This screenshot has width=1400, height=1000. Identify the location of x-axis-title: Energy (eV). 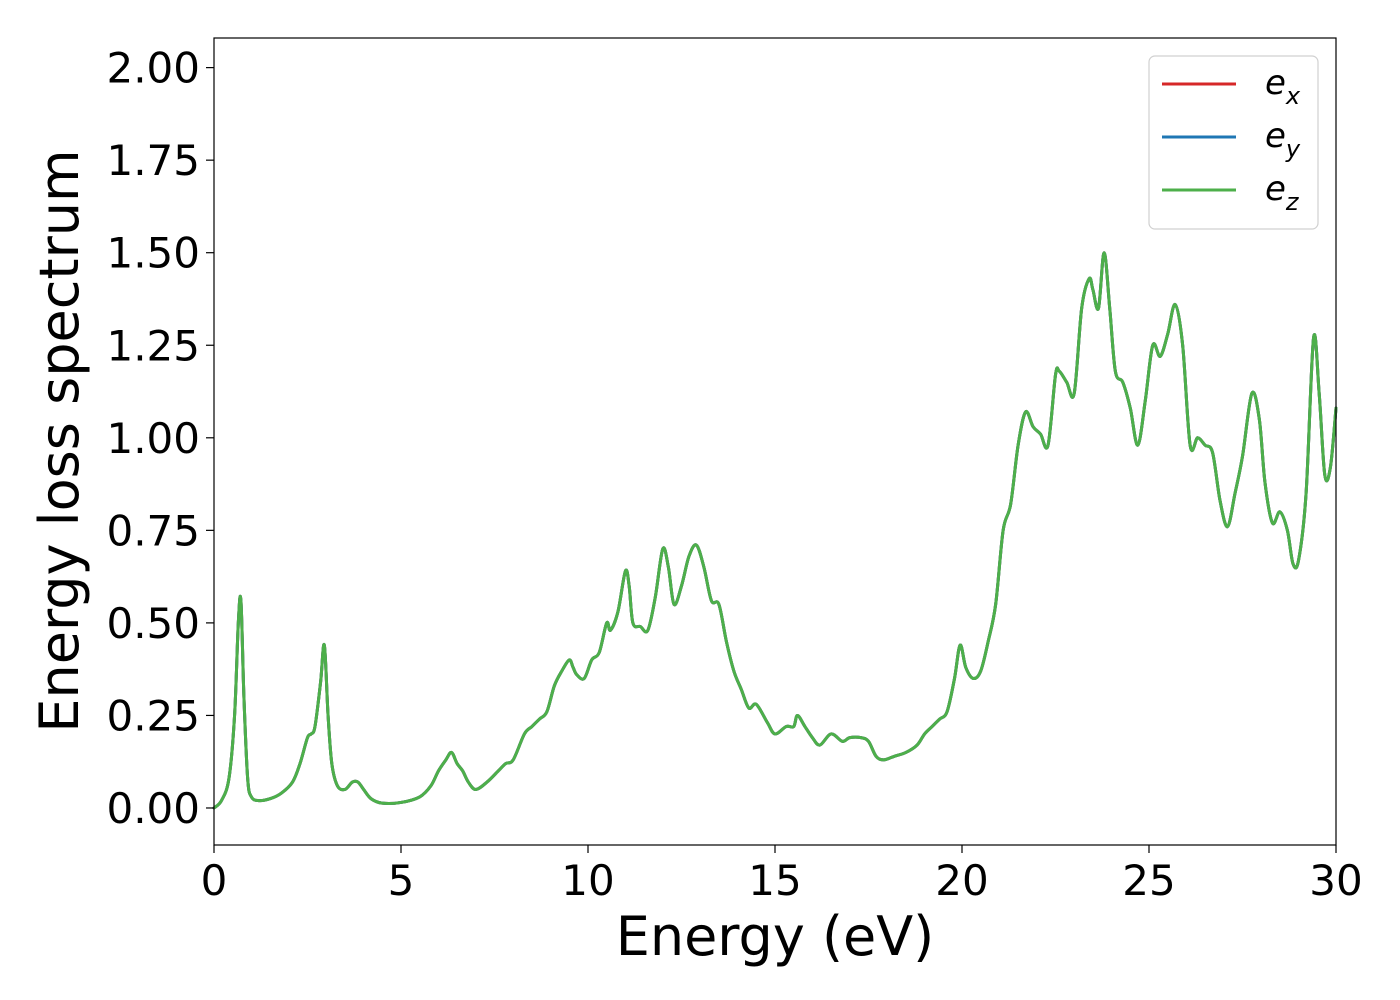
(775, 936).